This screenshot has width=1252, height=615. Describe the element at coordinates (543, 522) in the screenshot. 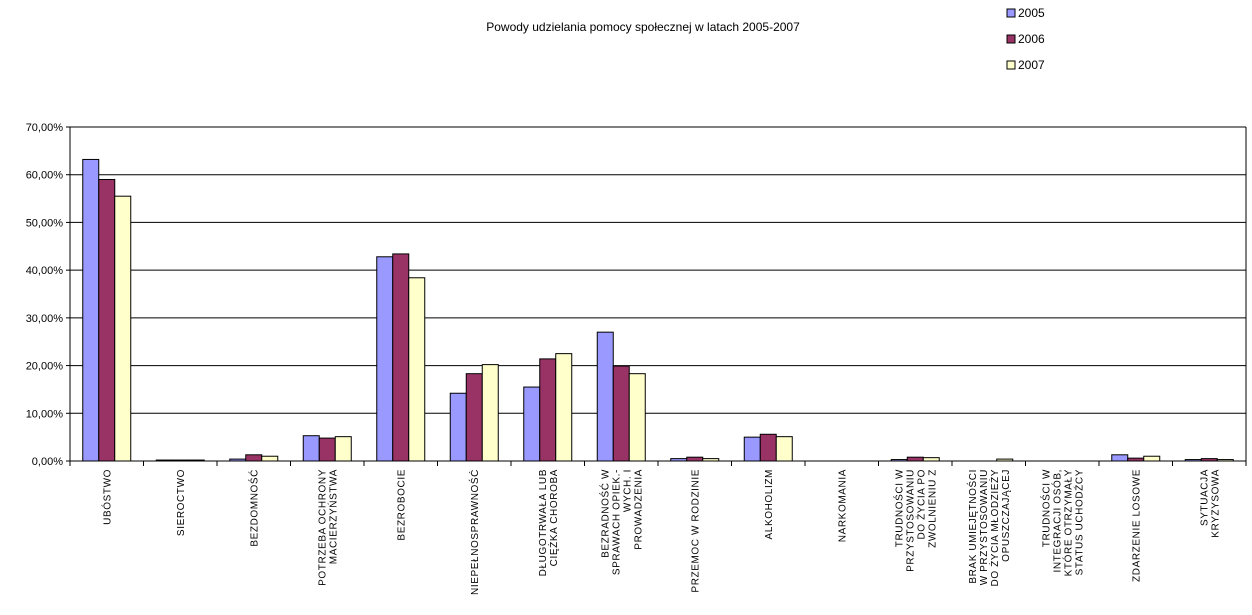

I see `x-category-label: DŁUGOTRWAŁA LUB` at that location.